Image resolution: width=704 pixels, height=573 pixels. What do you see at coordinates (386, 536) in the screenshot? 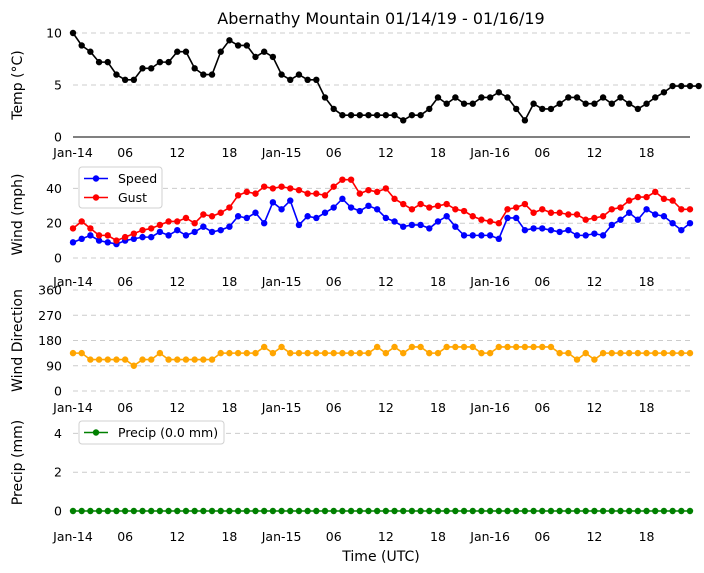
I see `x-tick-label-precip: 12` at bounding box center [386, 536].